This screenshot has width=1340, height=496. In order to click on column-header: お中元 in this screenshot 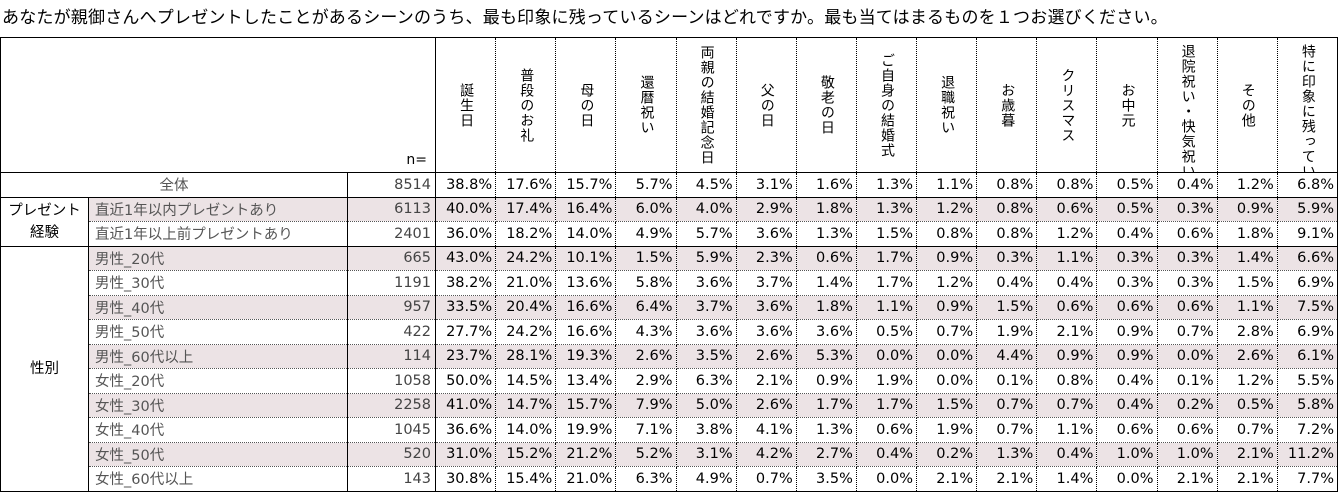, I will do `click(1127, 105)`.